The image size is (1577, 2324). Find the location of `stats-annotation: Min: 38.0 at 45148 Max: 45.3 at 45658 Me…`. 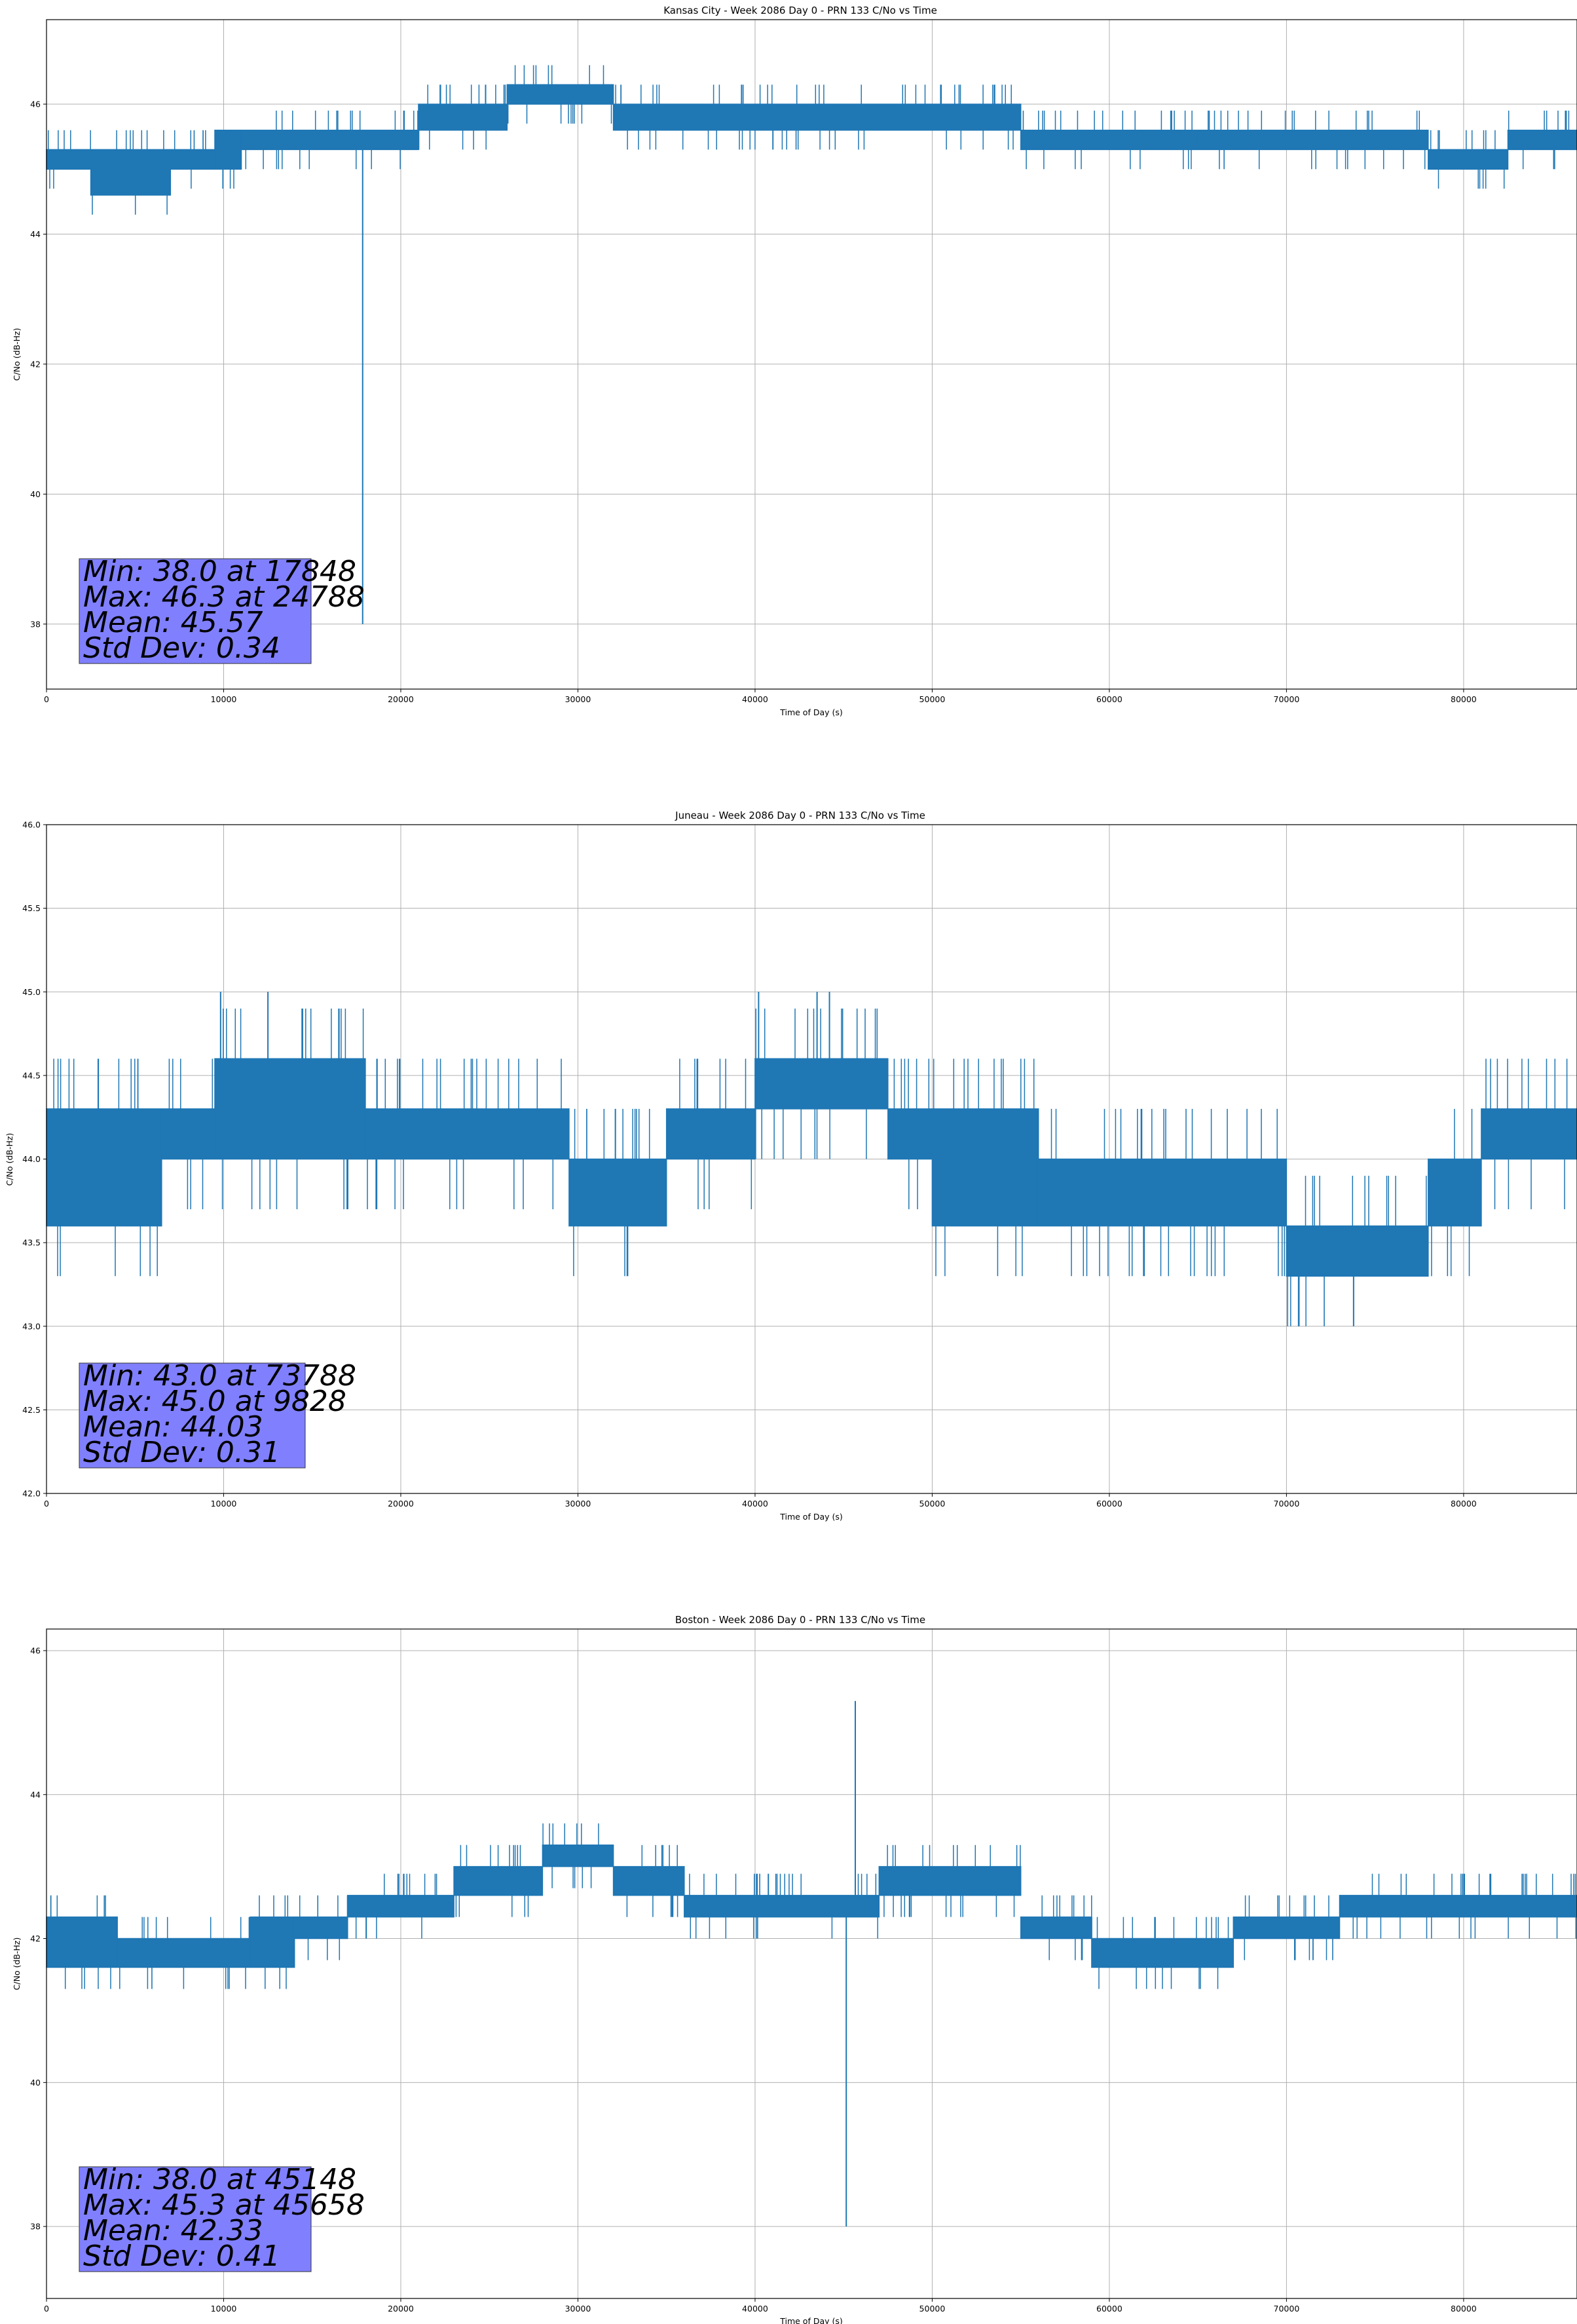

stats-annotation: Min: 38.0 at 45148 Max: 45.3 at 45658 Me… is located at coordinates (222, 2218).